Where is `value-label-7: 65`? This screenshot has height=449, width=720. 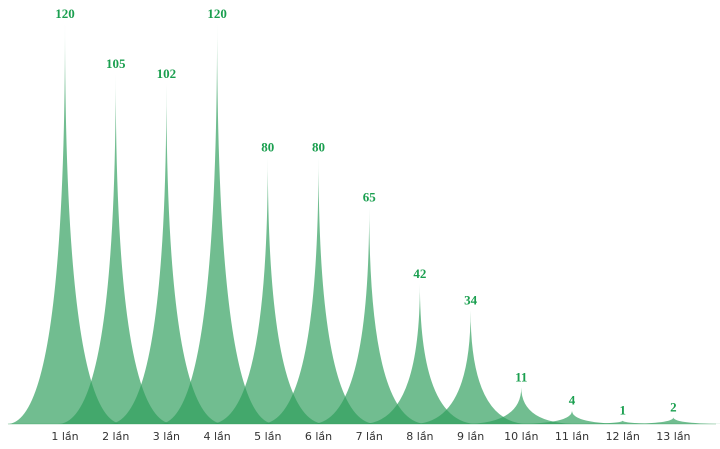
value-label-7: 65 is located at coordinates (370, 196).